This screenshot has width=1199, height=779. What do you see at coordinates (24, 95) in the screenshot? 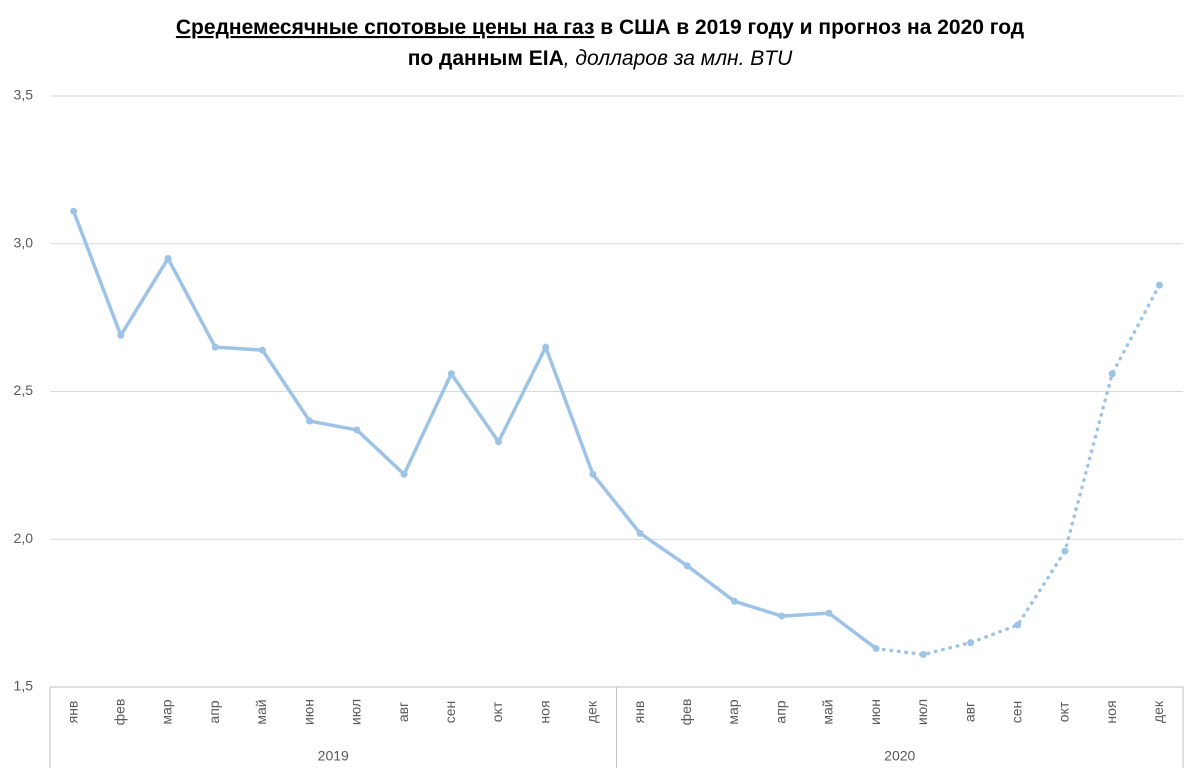
I see `y-tick-label: 3,5` at bounding box center [24, 95].